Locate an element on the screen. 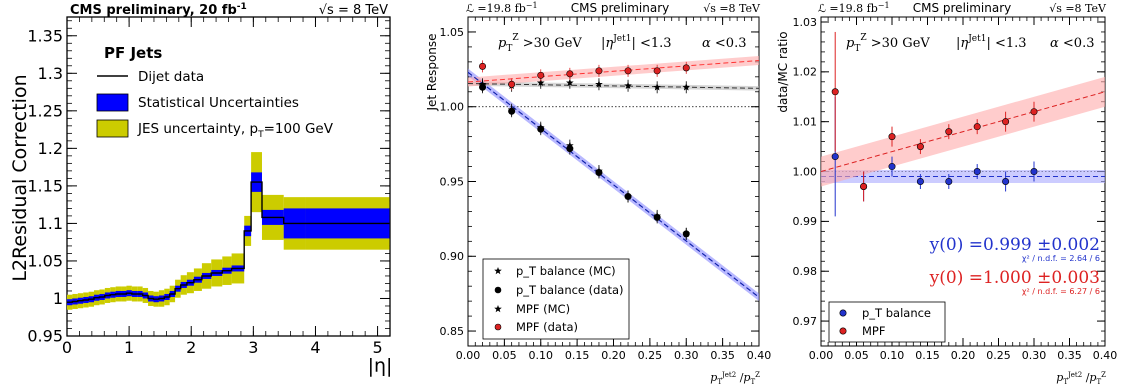 This screenshot has width=1126, height=389. chi2-pt-balance: χ² / n.d.f. = 2.64 / 6 is located at coordinates (1061, 258).